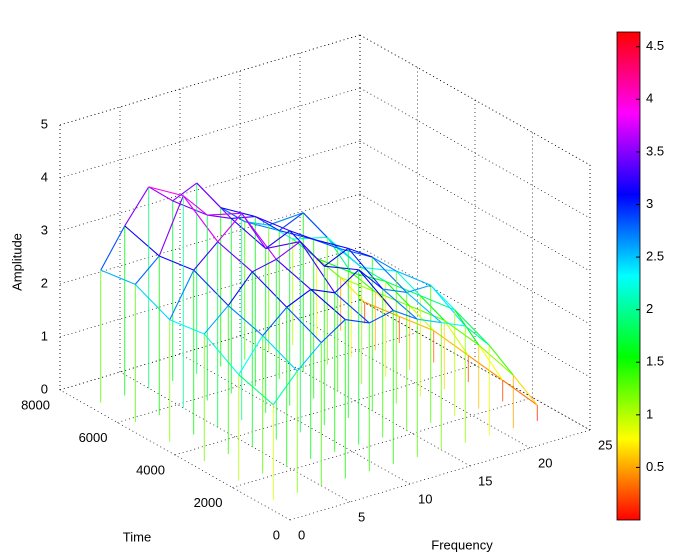 This screenshot has width=696, height=557. What do you see at coordinates (628, 276) in the screenshot?
I see `colorbar` at bounding box center [628, 276].